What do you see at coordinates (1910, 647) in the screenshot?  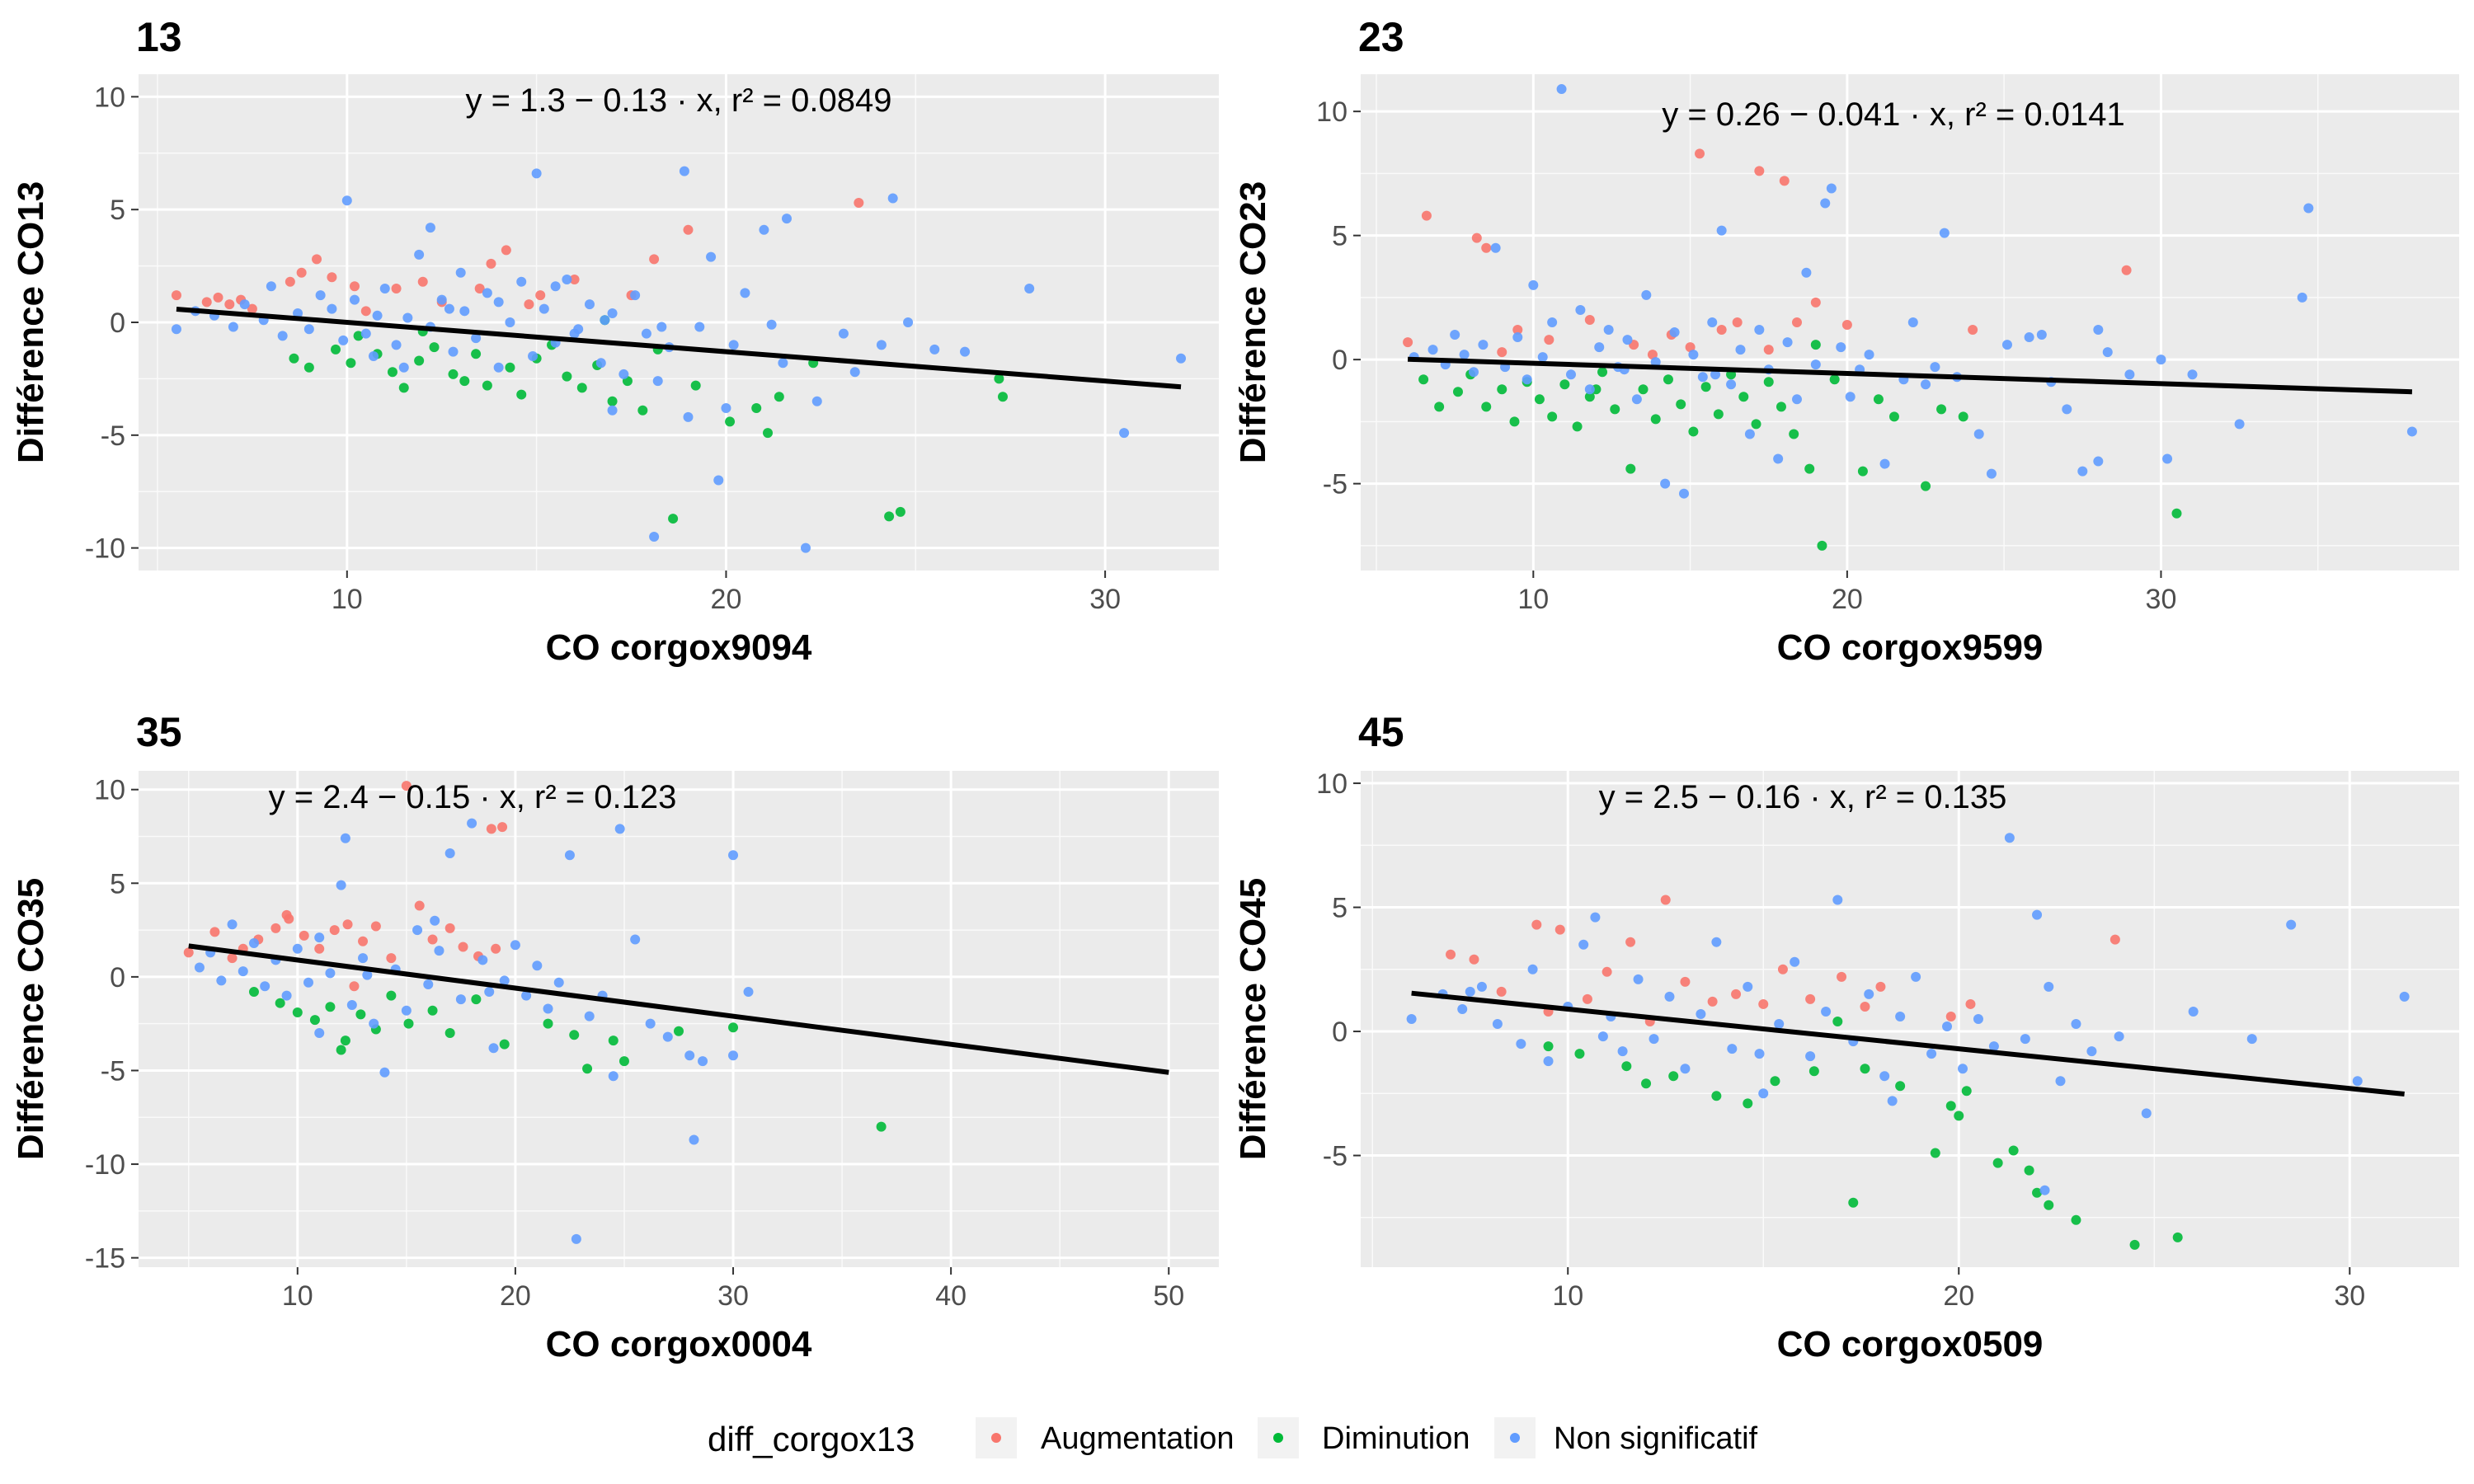 I see `x-axis-title: CO corgox9599` at bounding box center [1910, 647].